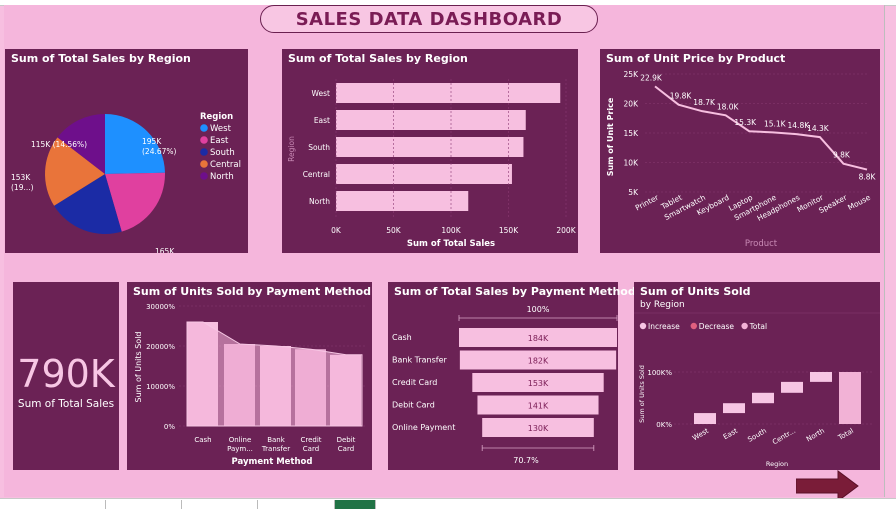  Describe the element at coordinates (728, 106) in the screenshot. I see `price-line-data-label: 18.0K` at that location.